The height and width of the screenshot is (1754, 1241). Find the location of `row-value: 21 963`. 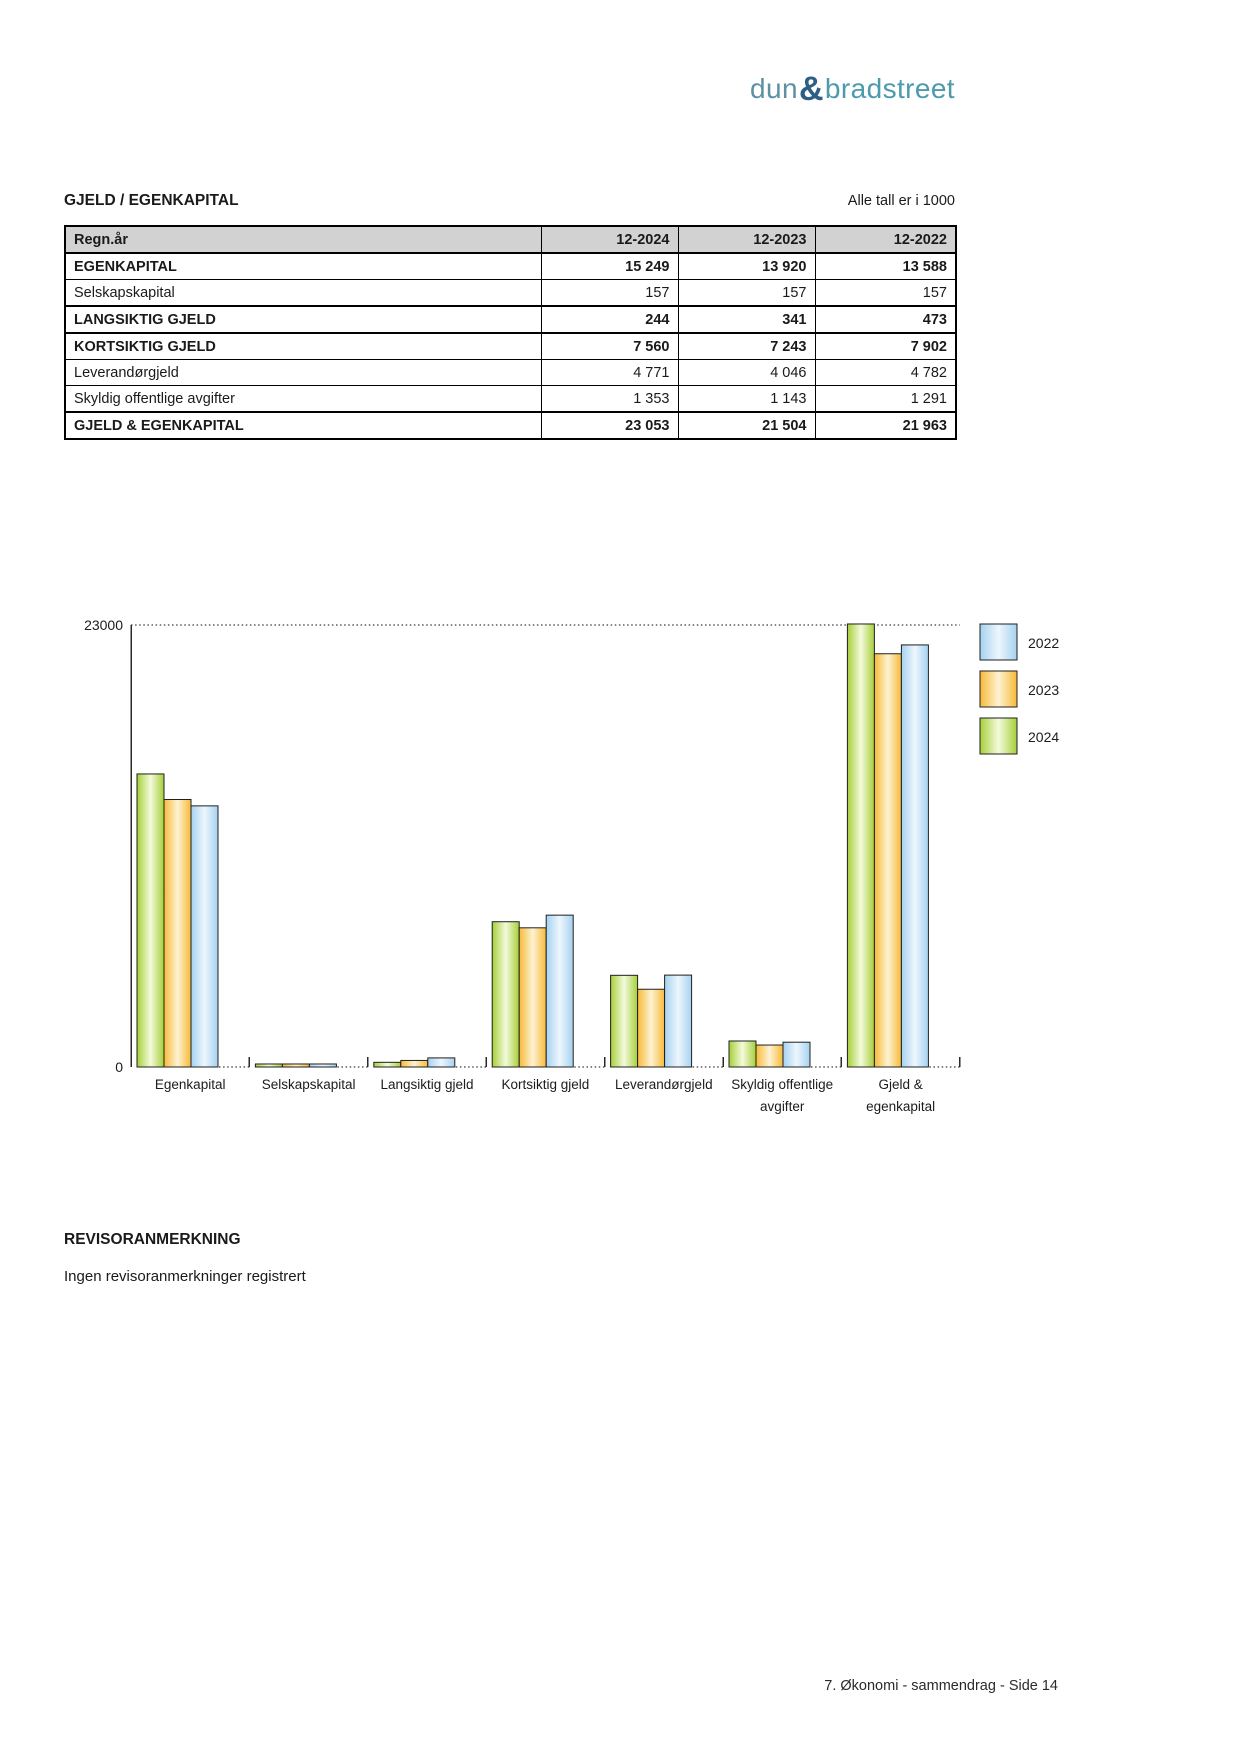

row-value: 21 963 is located at coordinates (885, 425).